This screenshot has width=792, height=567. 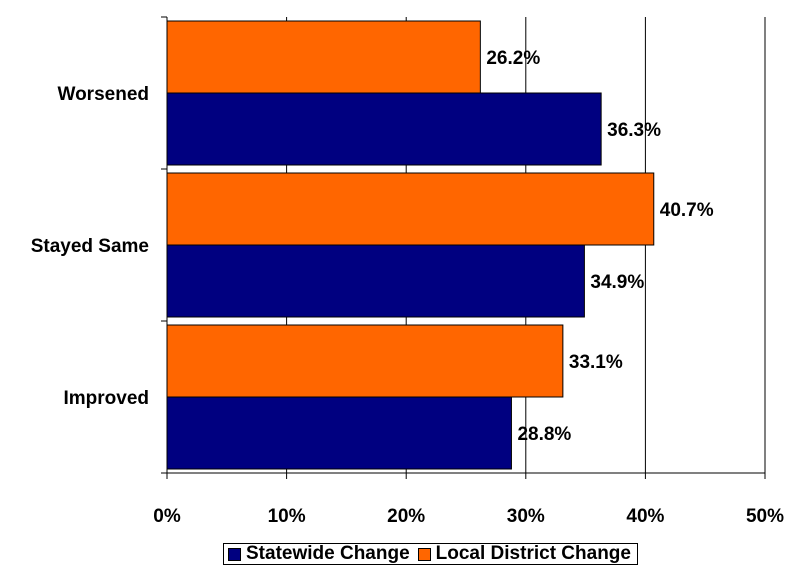 I want to click on x-tick-label: 50%, so click(x=765, y=516).